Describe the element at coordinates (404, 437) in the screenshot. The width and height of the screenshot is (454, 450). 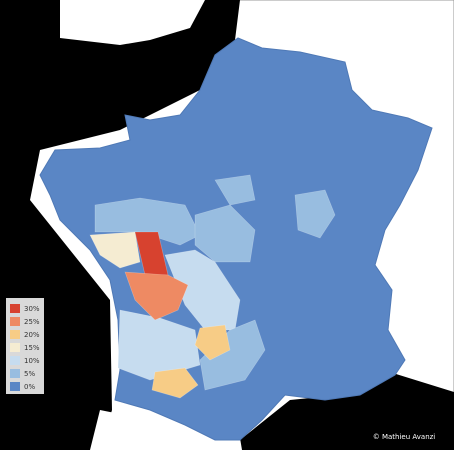
I see `credit: © Mathieu Avanzi` at that location.